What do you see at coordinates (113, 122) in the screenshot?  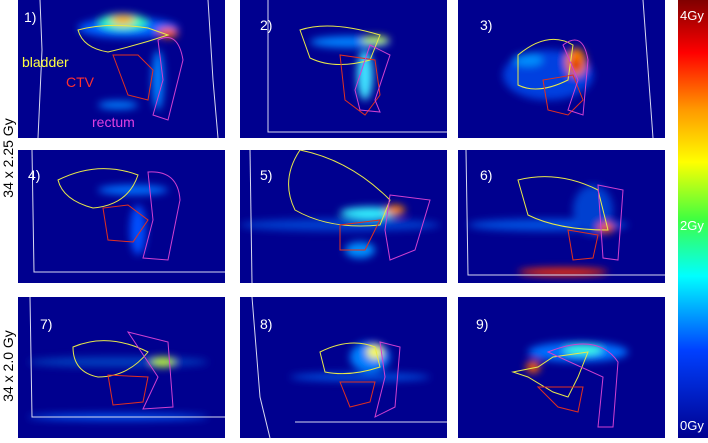 I see `rectum-label: rectum` at bounding box center [113, 122].